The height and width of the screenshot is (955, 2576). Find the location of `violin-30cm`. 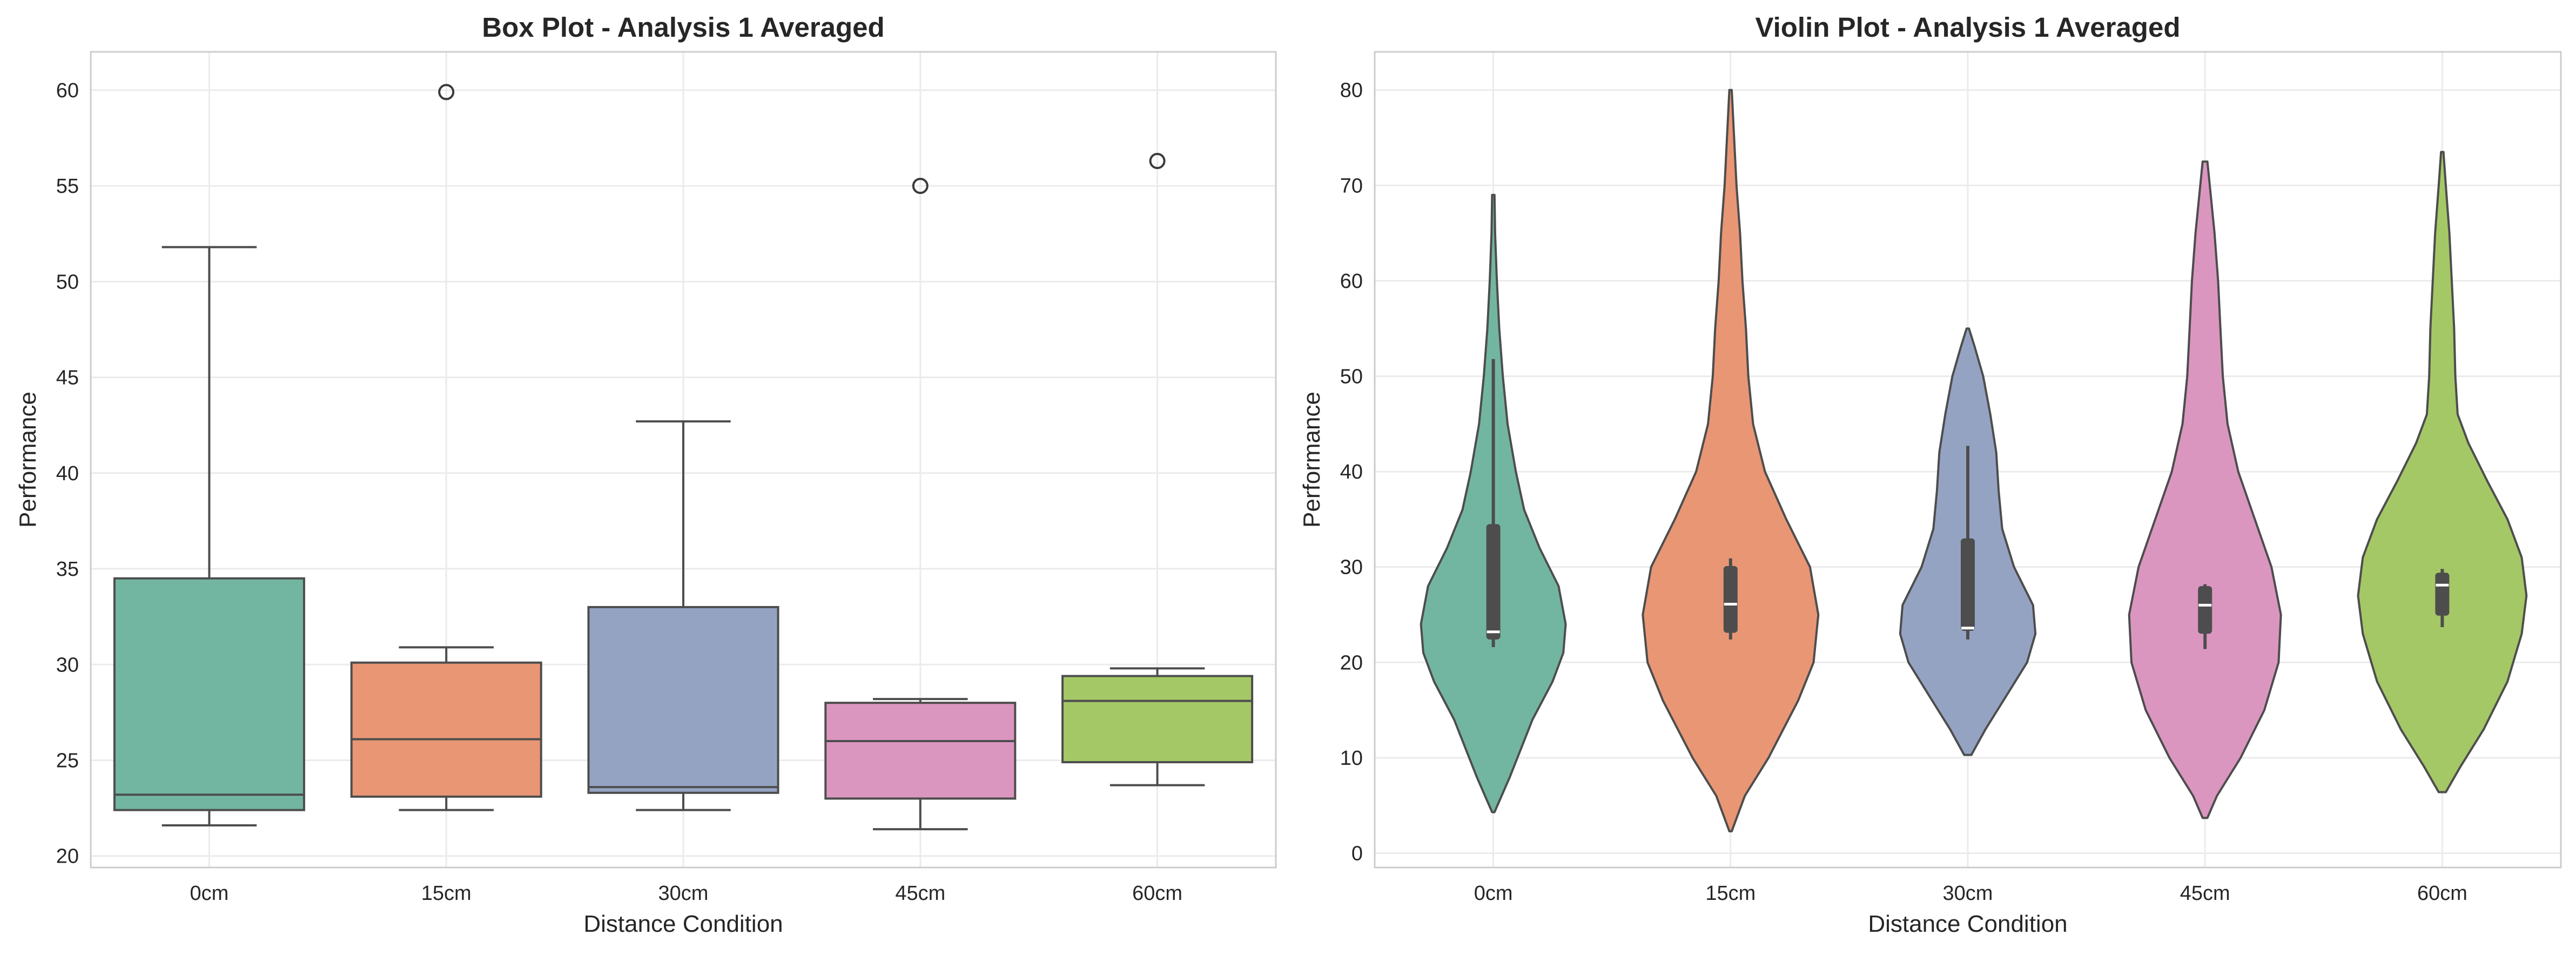

violin-30cm is located at coordinates (1968, 541).